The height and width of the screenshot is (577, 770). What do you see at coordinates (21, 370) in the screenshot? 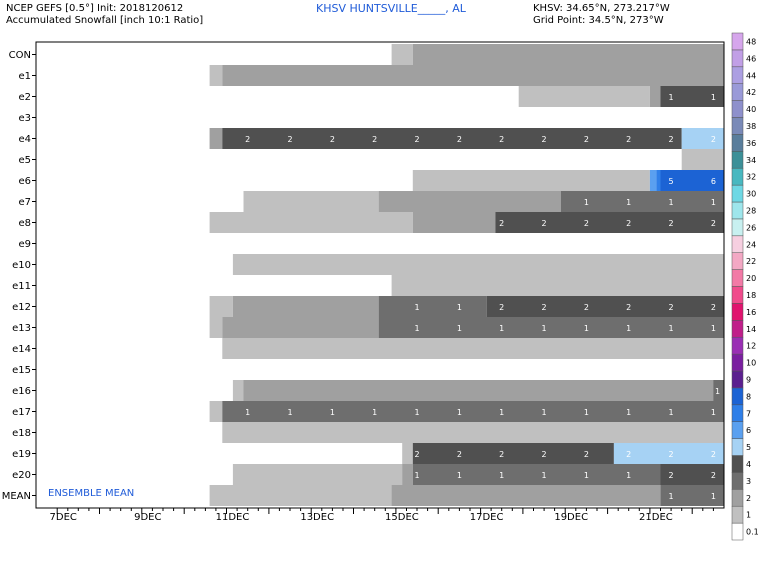
I see `member-label-e15: e15` at bounding box center [21, 370].